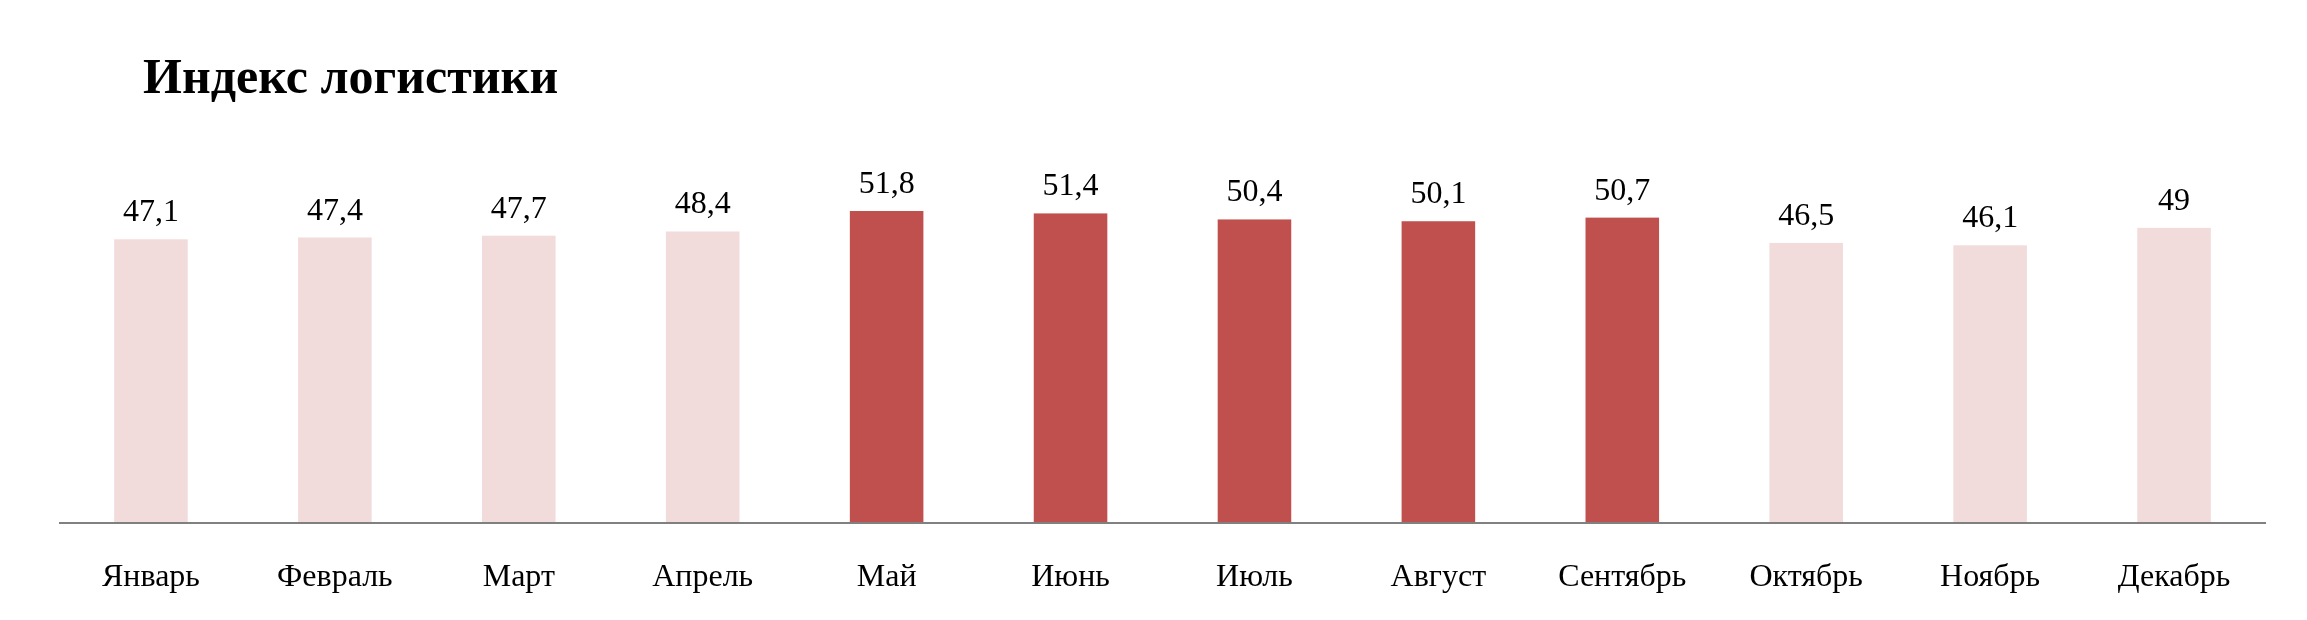 The image size is (2307, 620). What do you see at coordinates (1070, 184) in the screenshot?
I see `data-label: 51,4` at bounding box center [1070, 184].